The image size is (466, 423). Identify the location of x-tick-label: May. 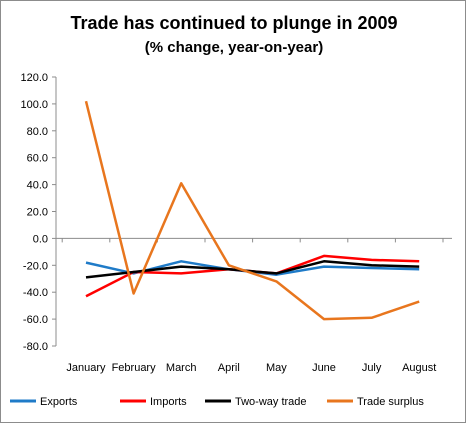
(276, 368).